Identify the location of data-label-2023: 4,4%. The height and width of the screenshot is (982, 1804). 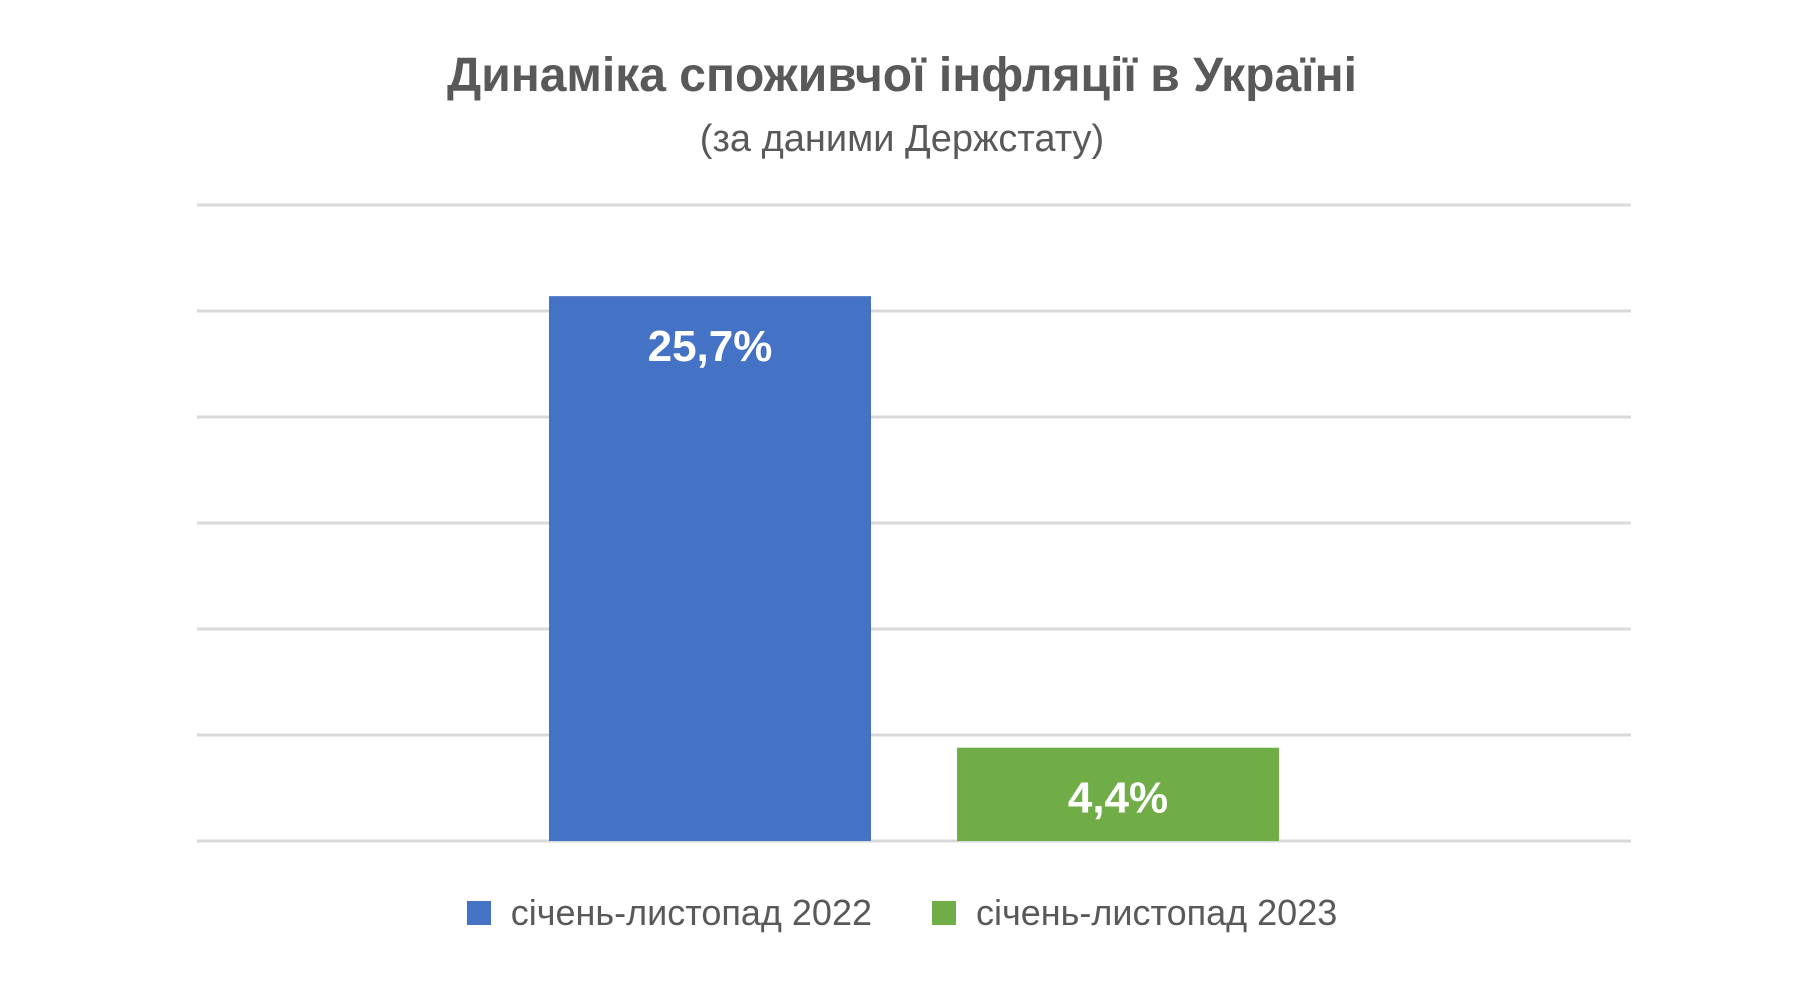
(1118, 798).